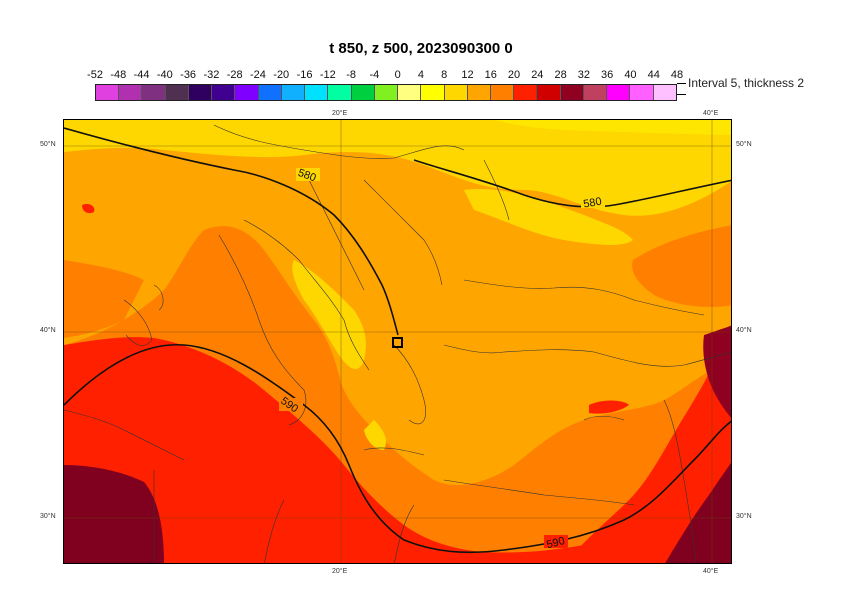  I want to click on colorbar-tick-label: 4, so click(420, 75).